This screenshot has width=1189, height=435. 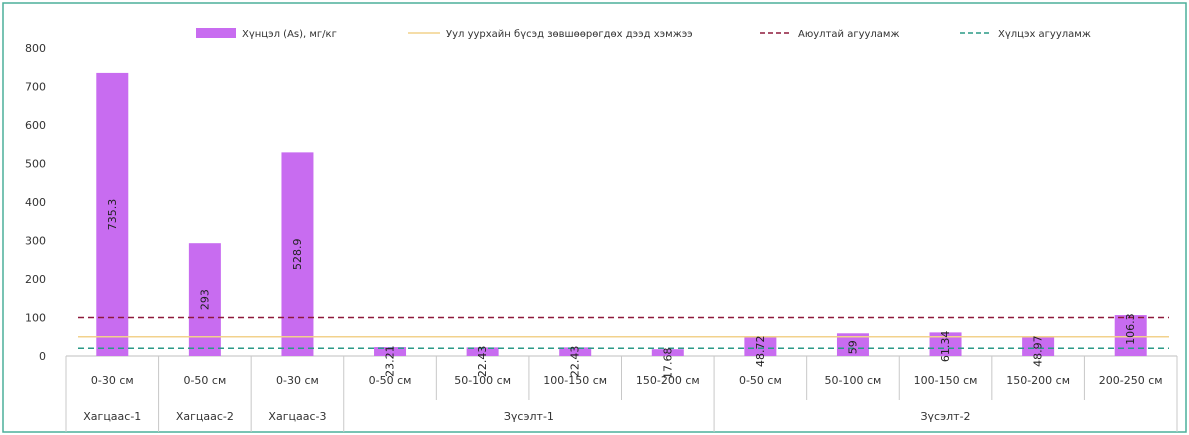 I want to click on data-label: 48.97, so click(x=1038, y=351).